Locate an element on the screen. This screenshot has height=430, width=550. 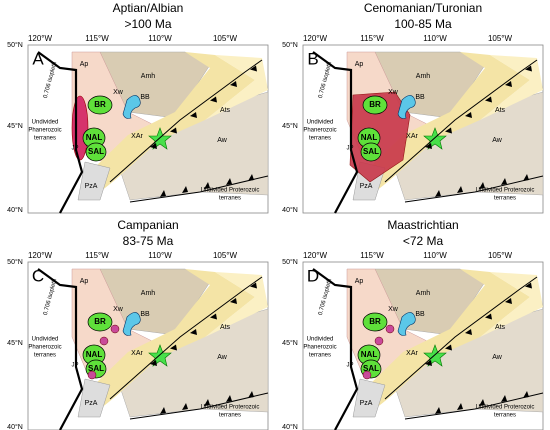
unit-label: BR is located at coordinates (100, 104).